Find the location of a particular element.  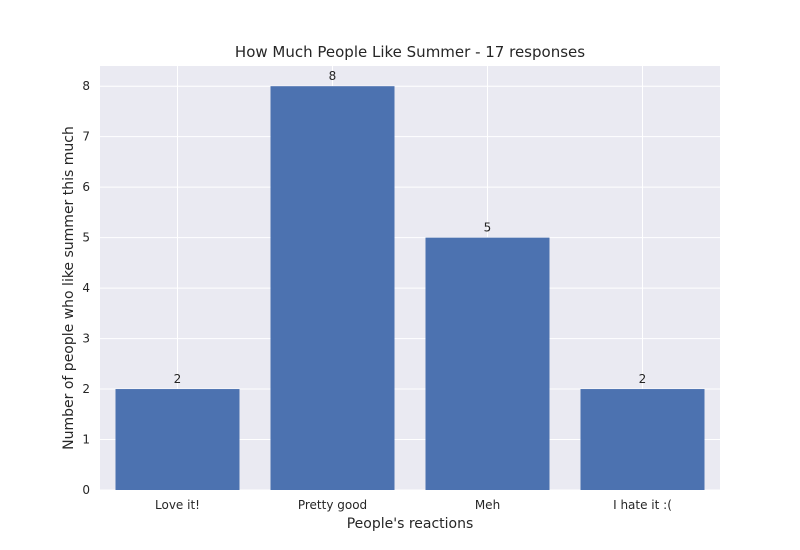

x-axis-ticks: Love it! Pretty good Meh I hate it :( is located at coordinates (413, 505).